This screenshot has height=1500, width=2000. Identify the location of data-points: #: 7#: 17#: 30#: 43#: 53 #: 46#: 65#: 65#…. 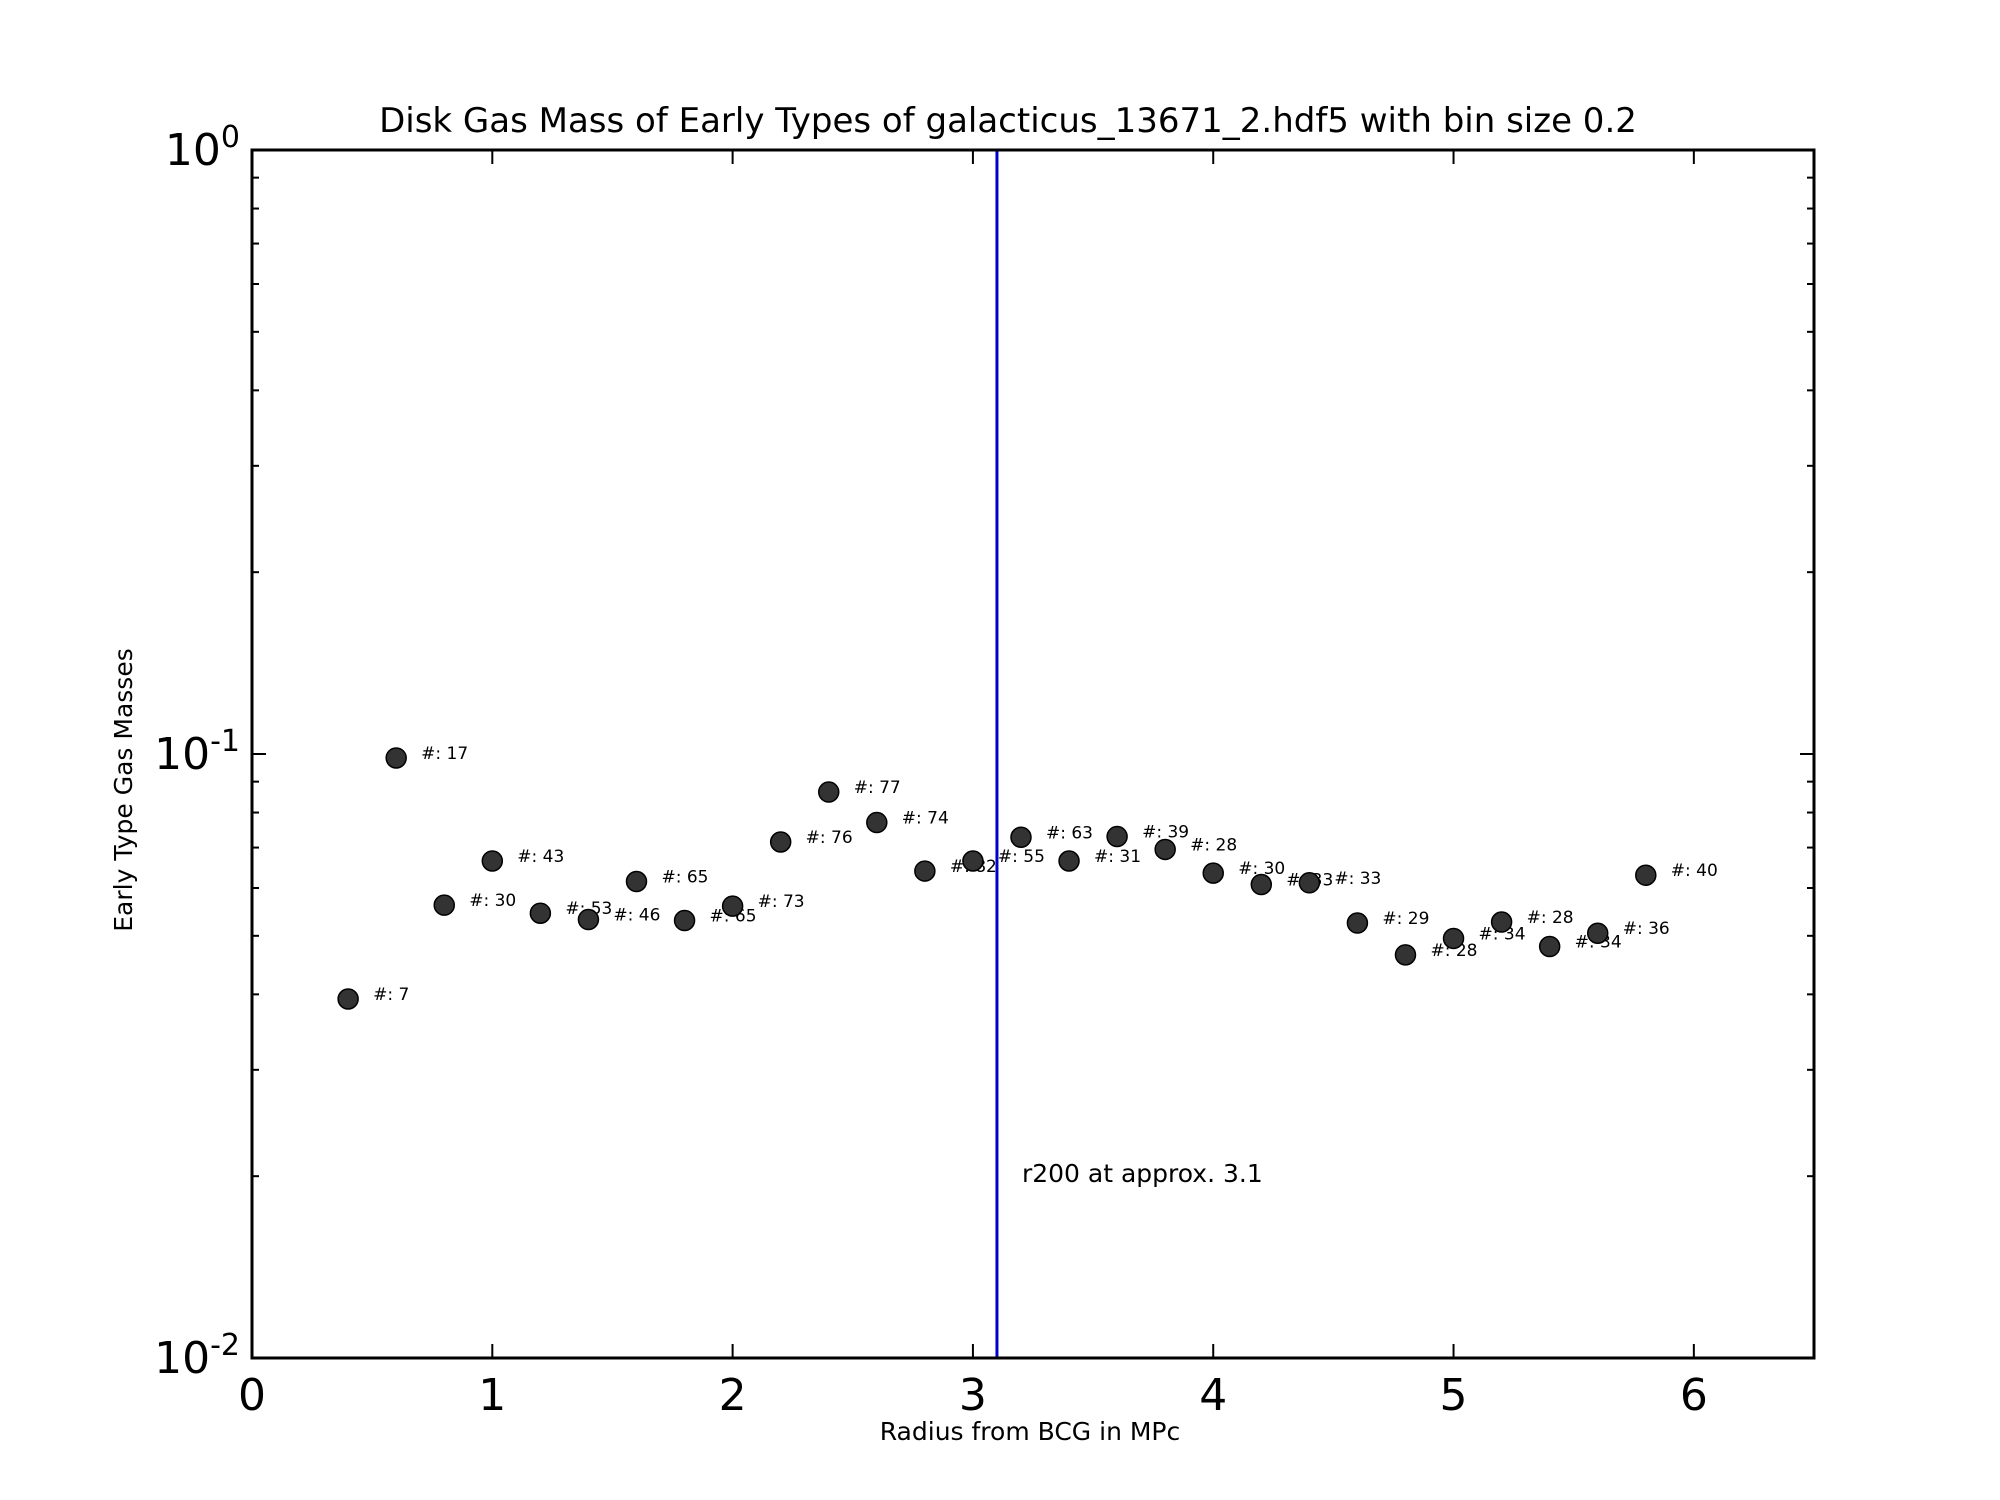
(1027, 877).